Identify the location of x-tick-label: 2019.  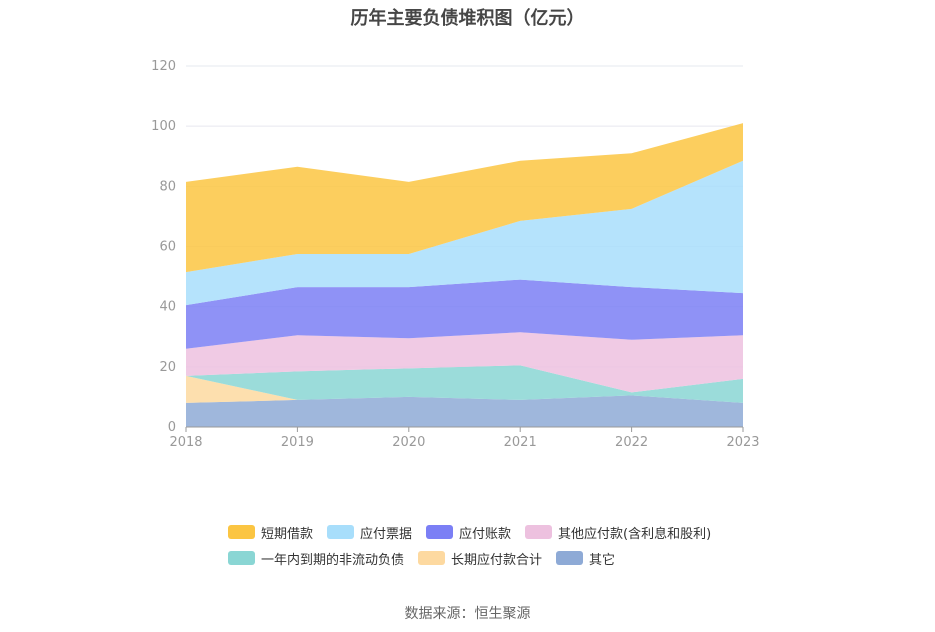
(297, 442).